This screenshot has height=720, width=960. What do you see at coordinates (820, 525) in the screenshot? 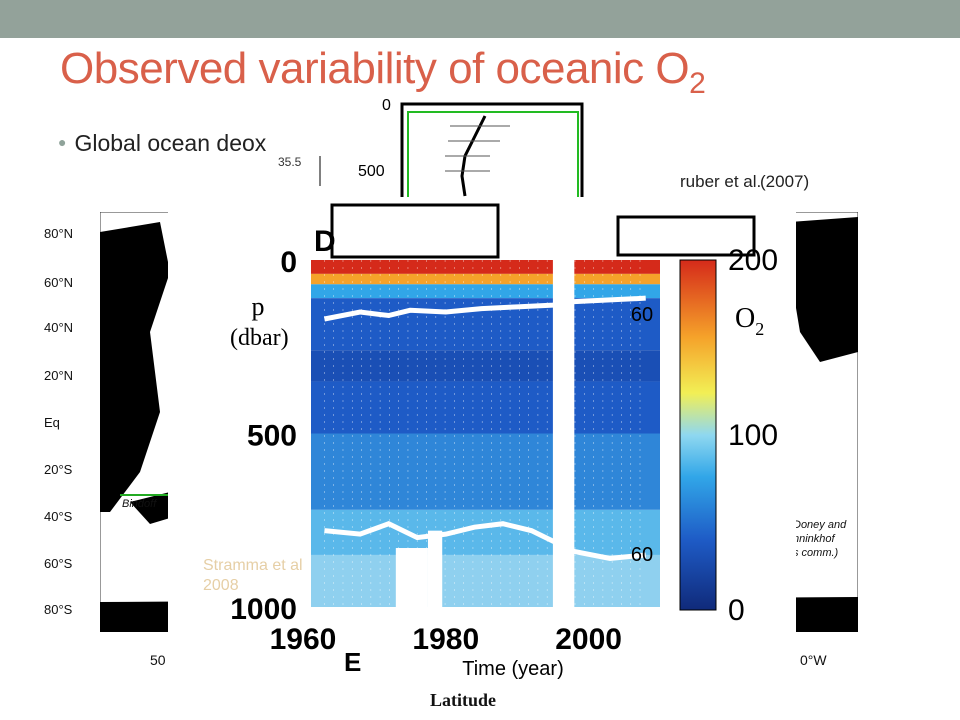
I see `citation-doney-line: Doney and` at bounding box center [820, 525].